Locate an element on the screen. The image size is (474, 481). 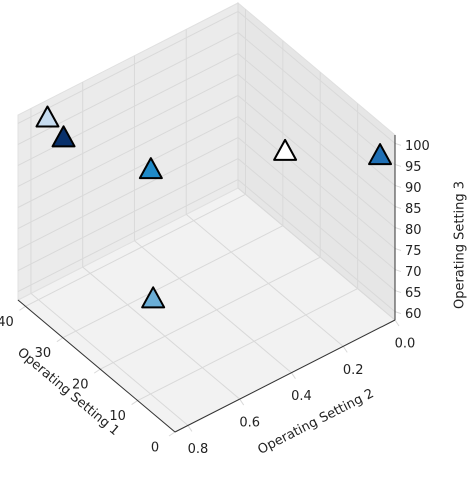
y-tick-label: 0.8 is located at coordinates (198, 449).